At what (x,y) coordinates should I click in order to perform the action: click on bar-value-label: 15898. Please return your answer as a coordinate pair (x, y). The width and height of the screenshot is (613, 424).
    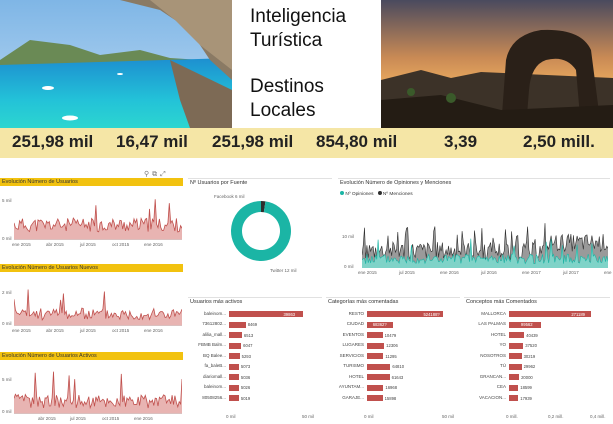
    Looking at the image, I should click on (390, 398).